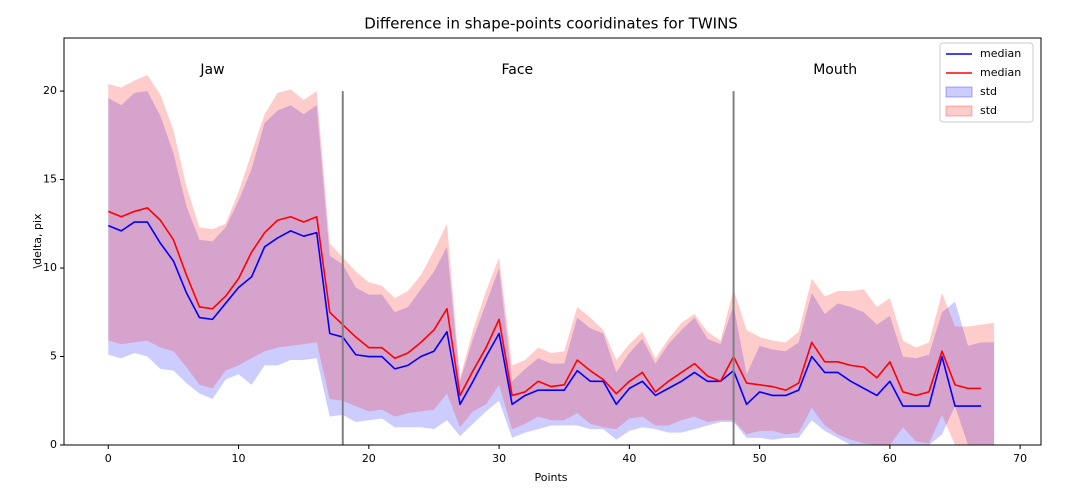  I want to click on section-label: Mouth, so click(835, 70).